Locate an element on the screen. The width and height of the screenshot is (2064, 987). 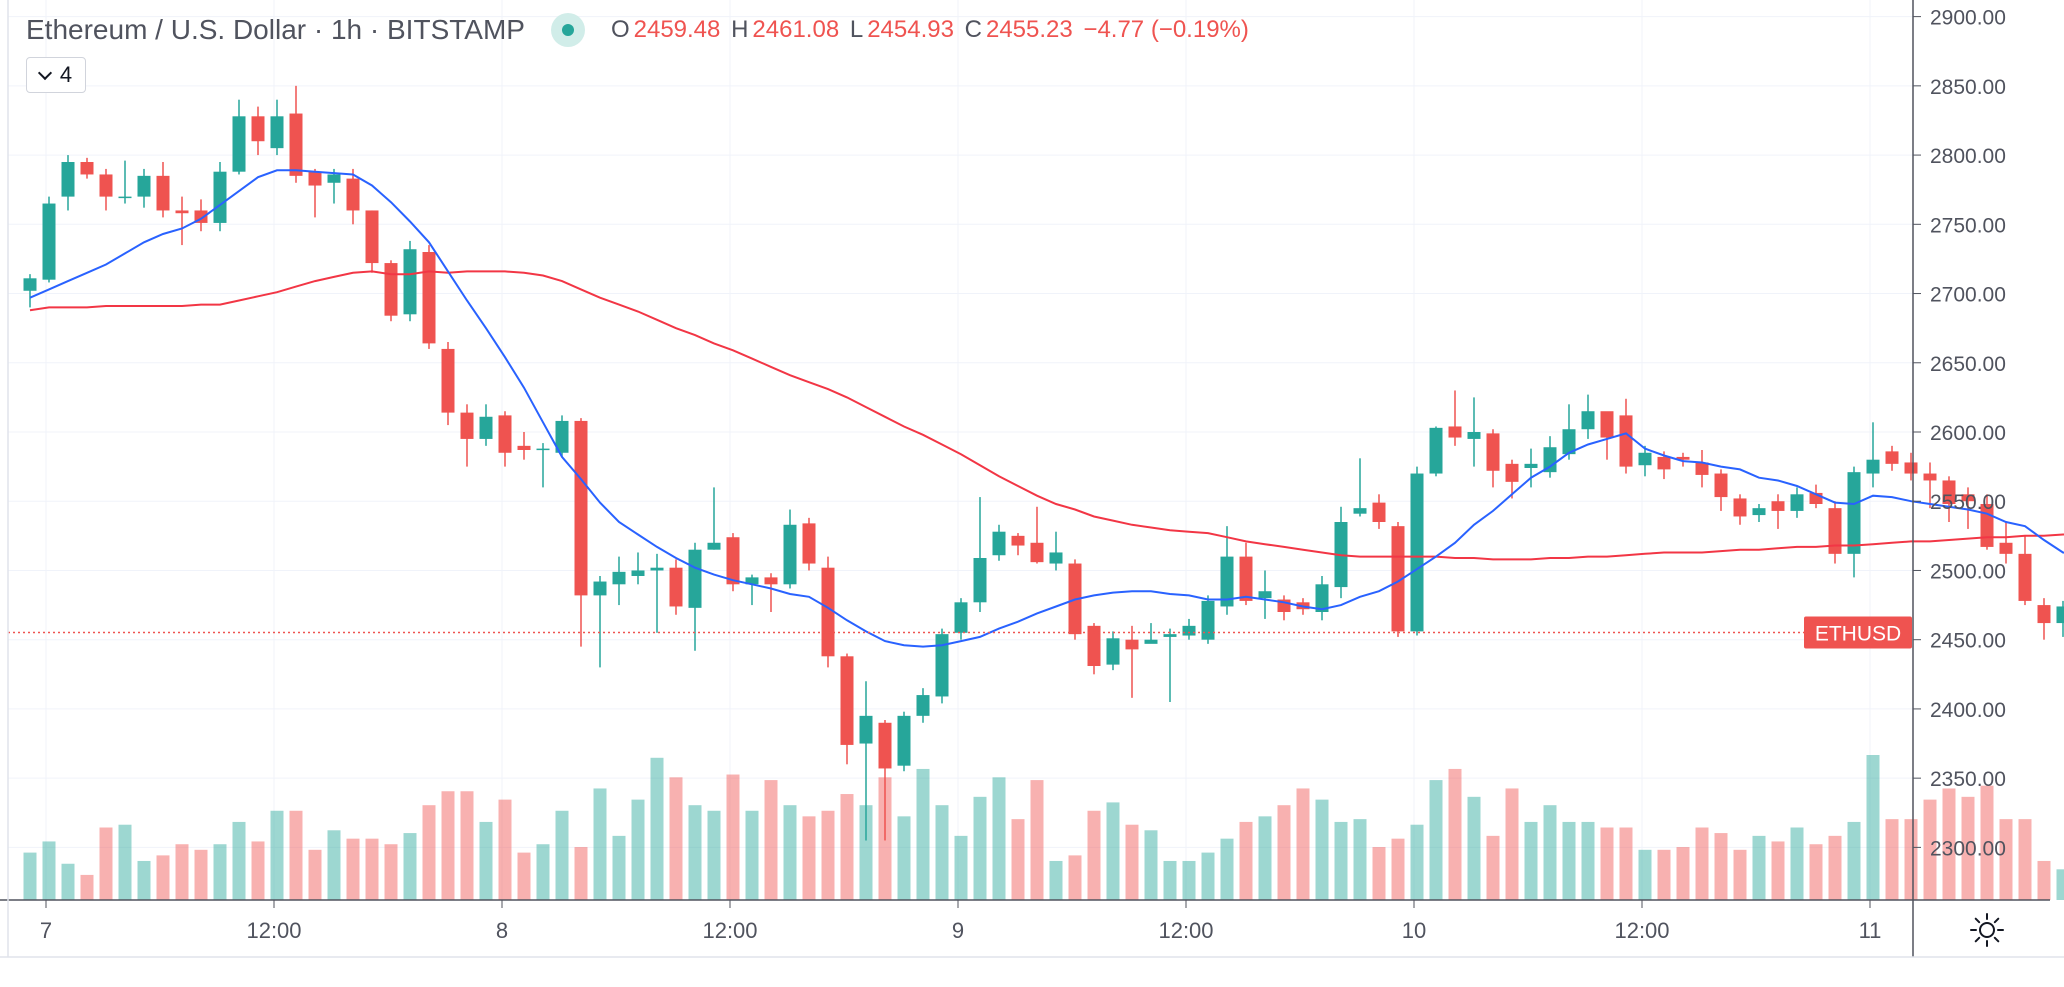
y-tick-label: 2500.00 is located at coordinates (1968, 571).